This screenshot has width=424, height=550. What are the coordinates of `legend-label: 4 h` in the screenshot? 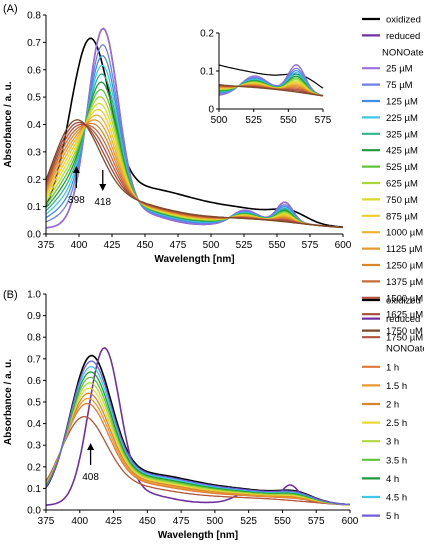 It's located at (392, 479).